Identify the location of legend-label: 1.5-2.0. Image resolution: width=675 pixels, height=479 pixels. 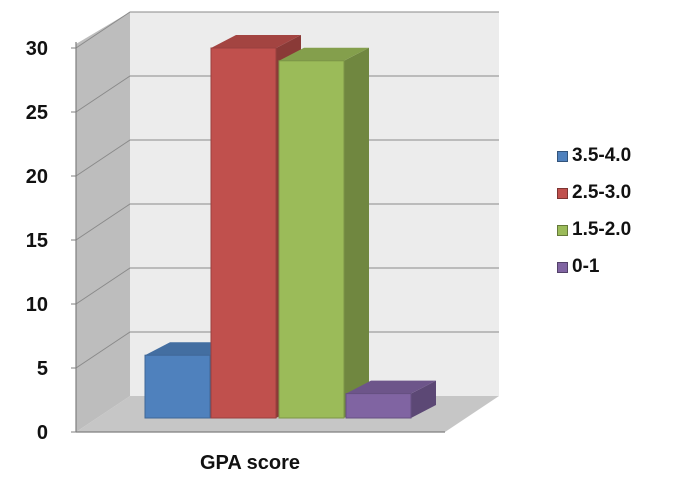
(602, 229).